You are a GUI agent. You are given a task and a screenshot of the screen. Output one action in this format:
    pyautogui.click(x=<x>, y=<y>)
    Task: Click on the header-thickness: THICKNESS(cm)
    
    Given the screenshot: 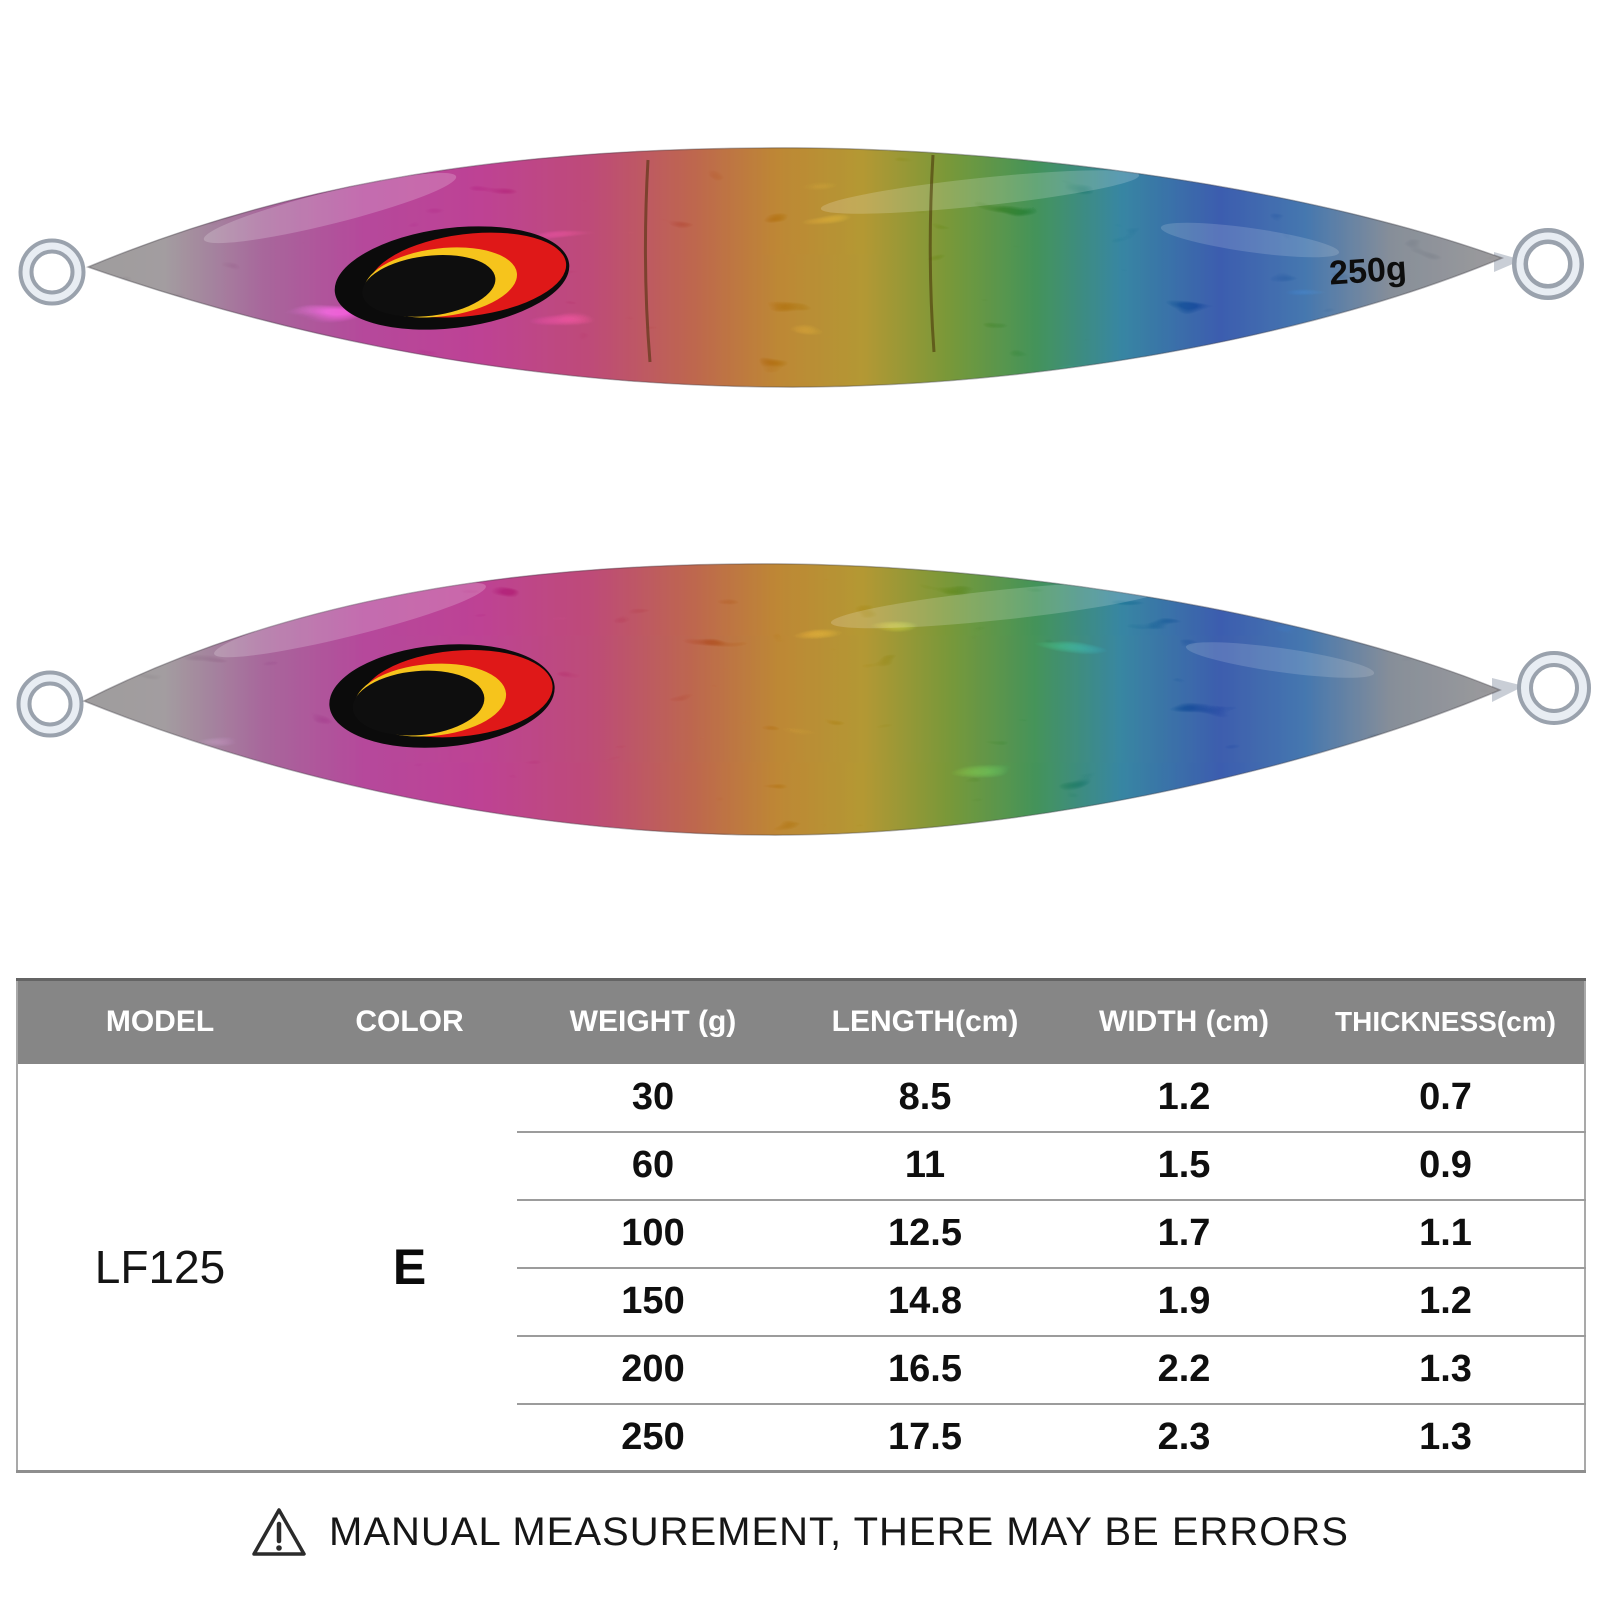 What is the action you would take?
    pyautogui.click(x=1446, y=1021)
    